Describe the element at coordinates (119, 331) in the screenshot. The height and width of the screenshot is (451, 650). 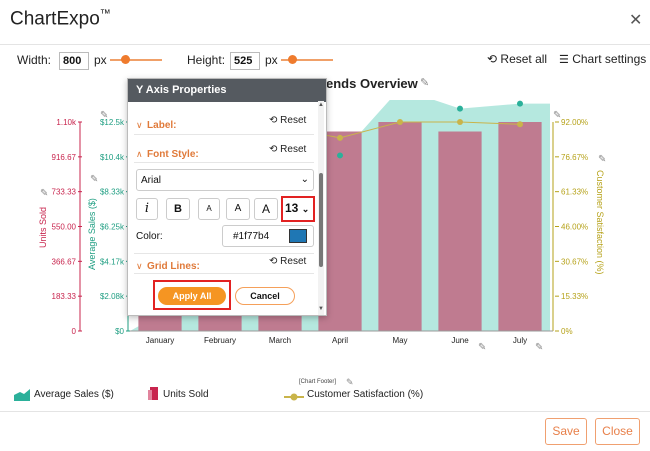
I see `sales-axis-tick-label: $0` at that location.